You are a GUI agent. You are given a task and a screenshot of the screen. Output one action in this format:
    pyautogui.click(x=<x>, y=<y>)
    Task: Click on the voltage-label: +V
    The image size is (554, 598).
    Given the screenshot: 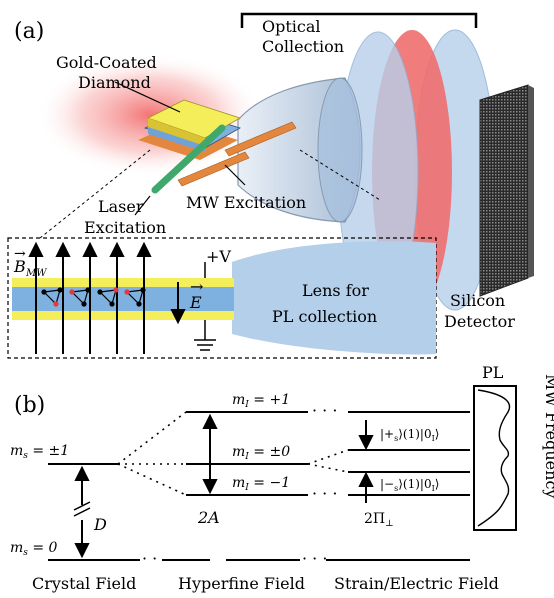 What is the action you would take?
    pyautogui.click(x=218, y=256)
    